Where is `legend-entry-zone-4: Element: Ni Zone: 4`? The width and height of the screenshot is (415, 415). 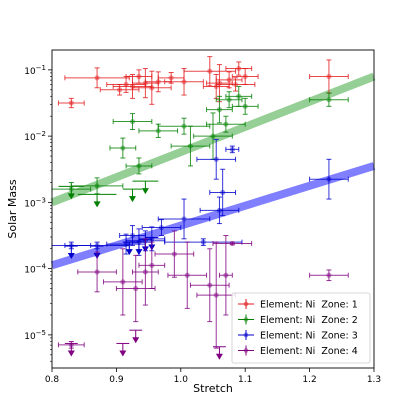
legend-entry-zone-4: Element: Ni Zone: 4 is located at coordinates (298, 351).